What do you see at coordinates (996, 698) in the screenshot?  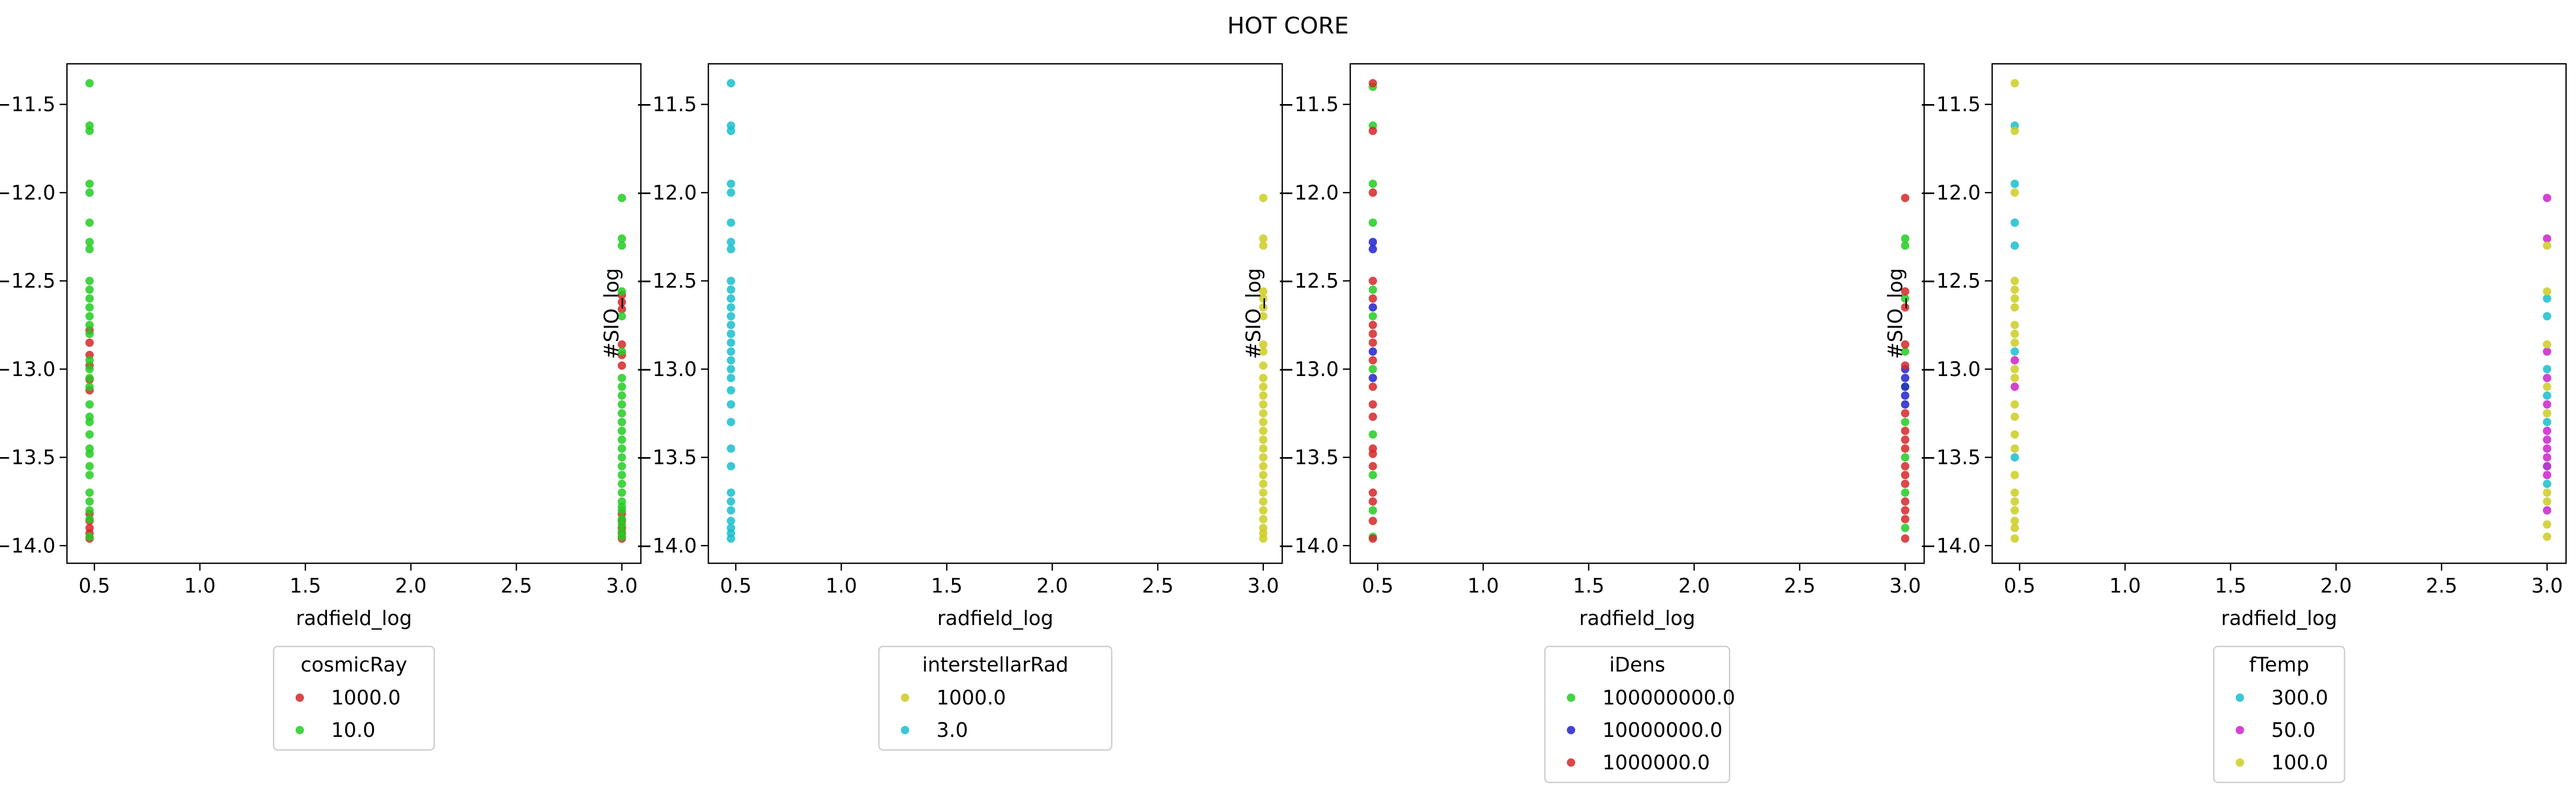 I see `legend: interstellarRad 1000.0 3.0` at bounding box center [996, 698].